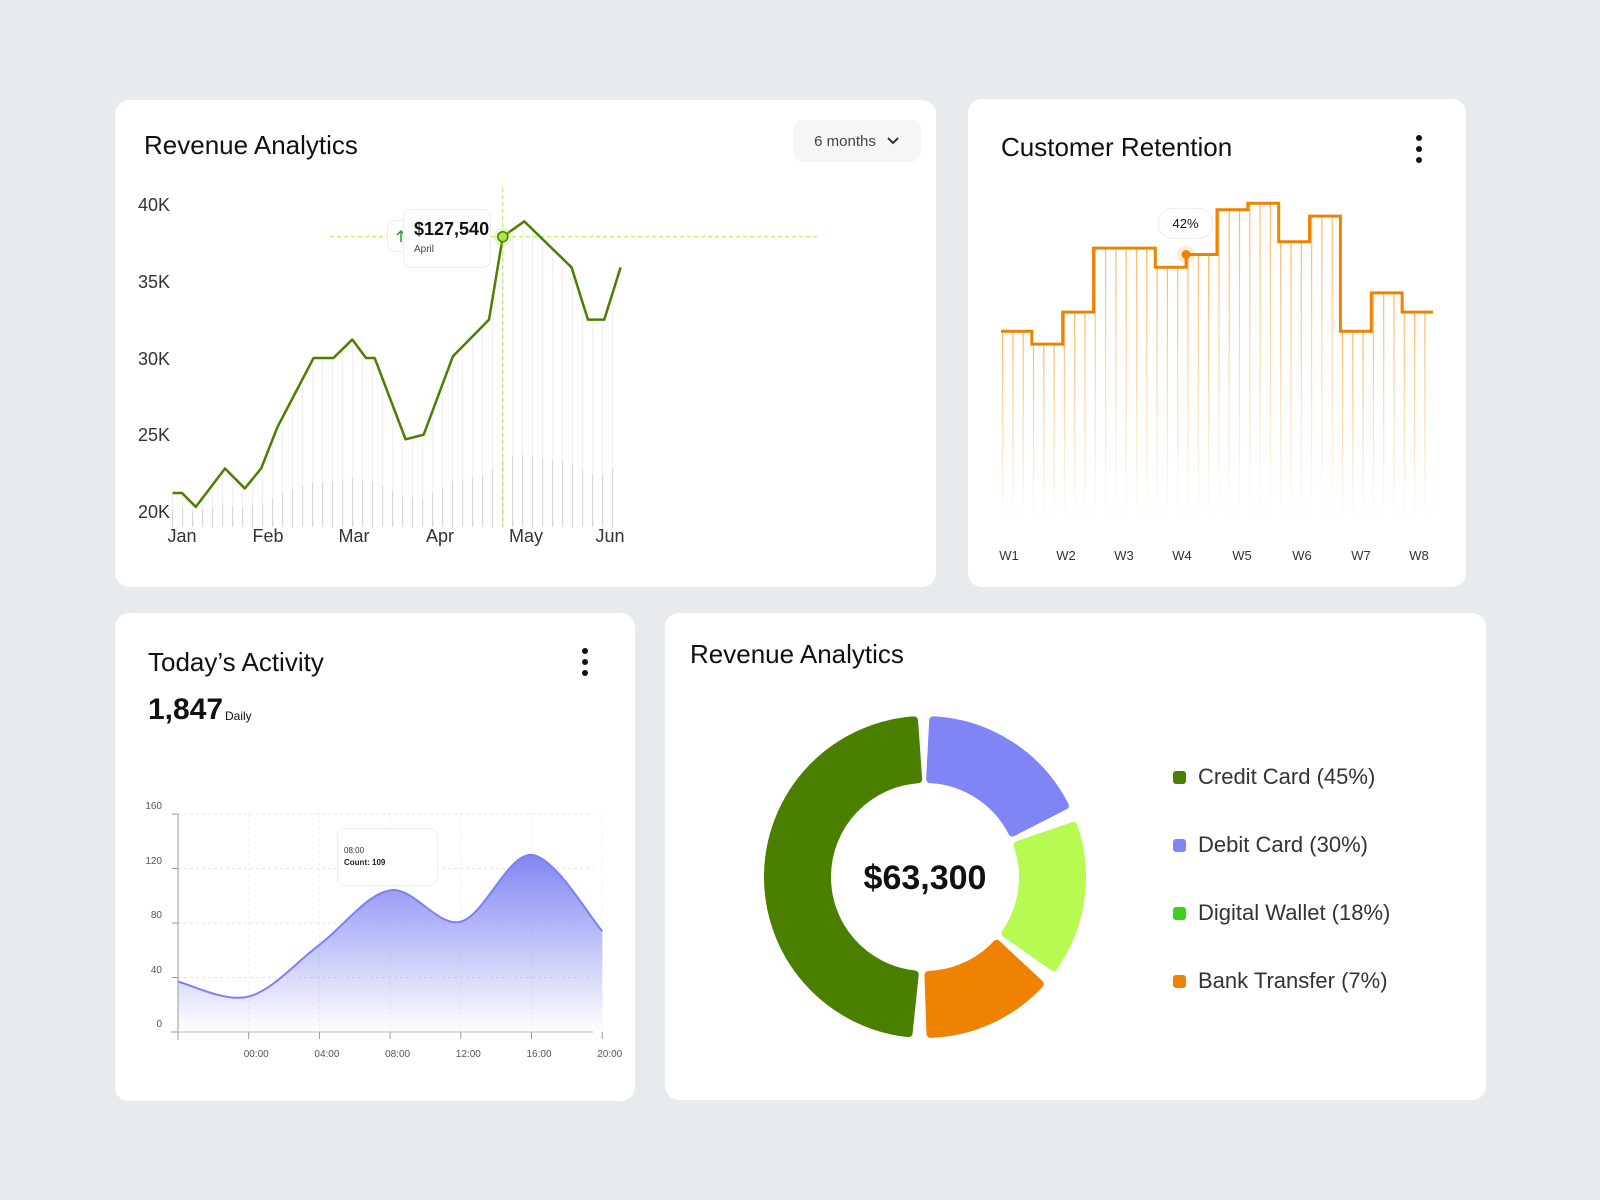  I want to click on legend-label: Credit Card (45%), so click(1287, 776).